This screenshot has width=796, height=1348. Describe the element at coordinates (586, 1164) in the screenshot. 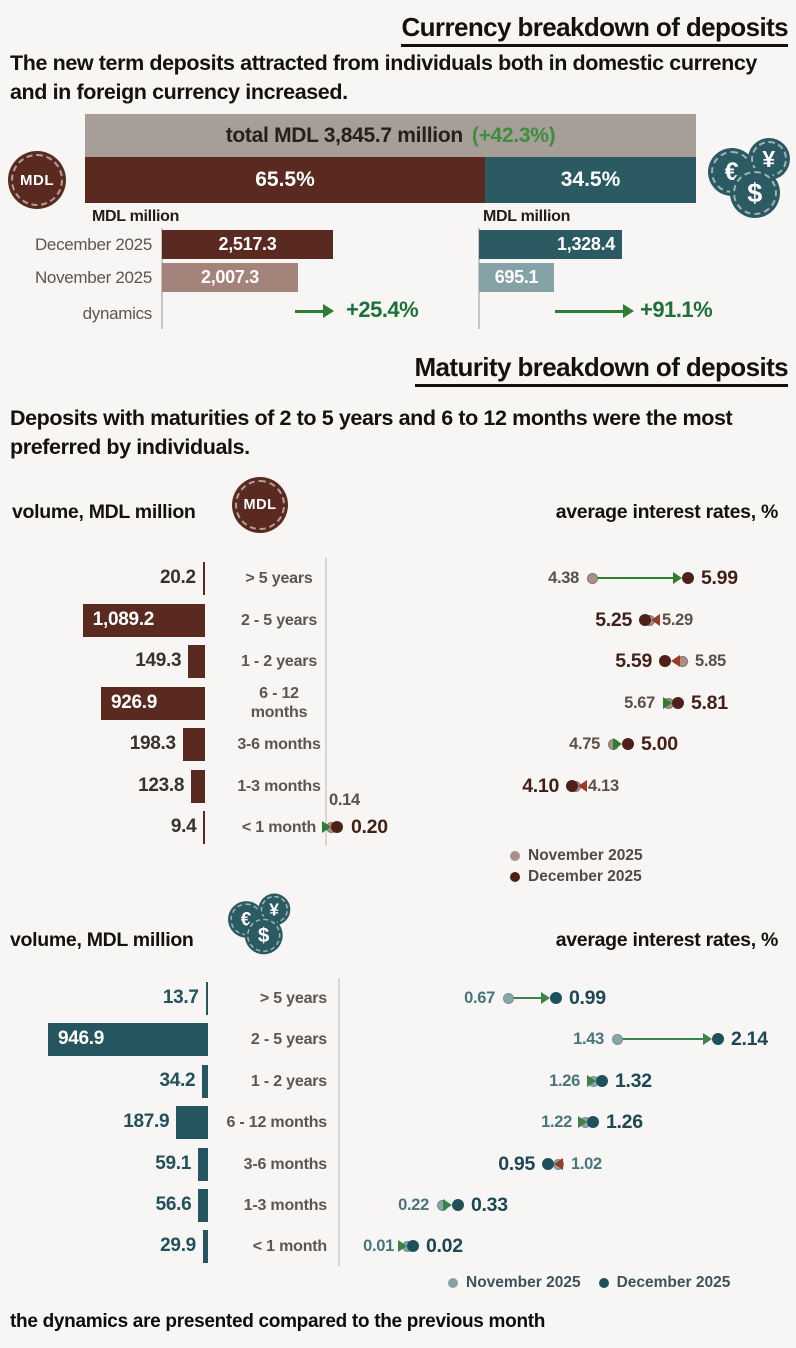

I see `november-rate-label: 1.02` at that location.